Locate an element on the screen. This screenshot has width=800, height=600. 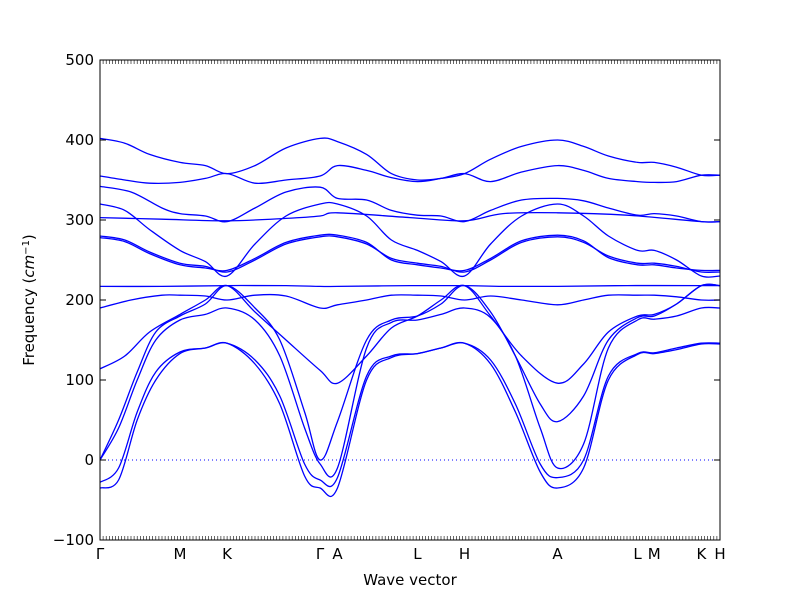
x-axis-label: Wave vector is located at coordinates (410, 580).